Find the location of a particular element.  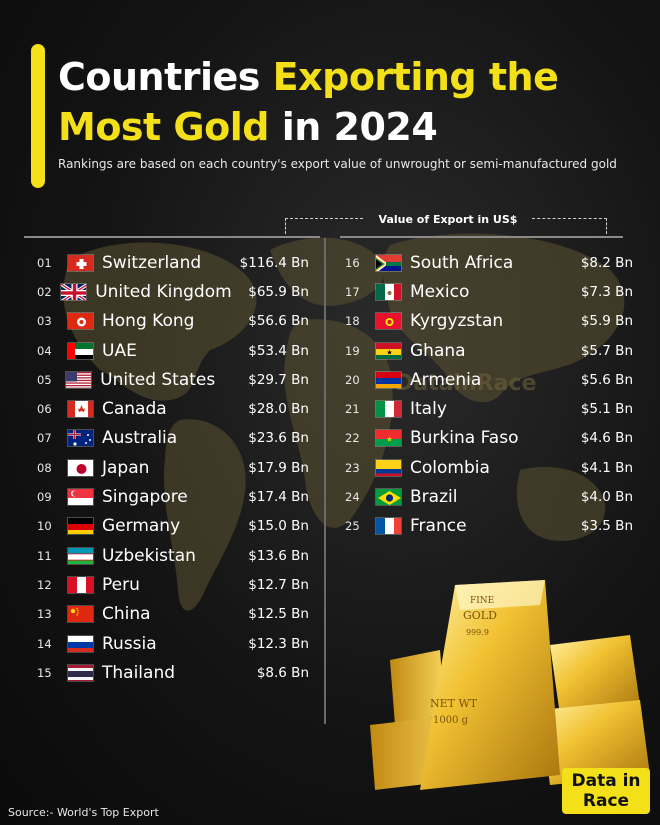

table-row: 15 Thailand $8.6 Bn is located at coordinates (173, 672).